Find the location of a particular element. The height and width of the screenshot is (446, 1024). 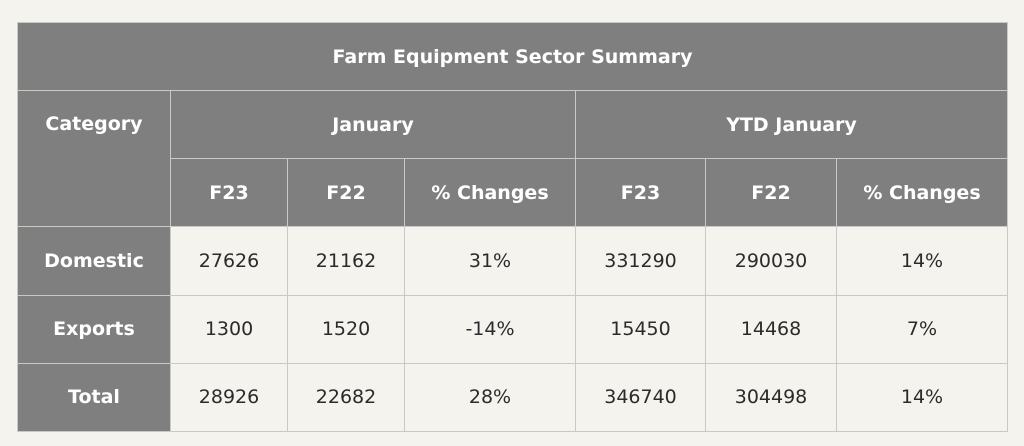

table-cell: 22682 is located at coordinates (346, 397).